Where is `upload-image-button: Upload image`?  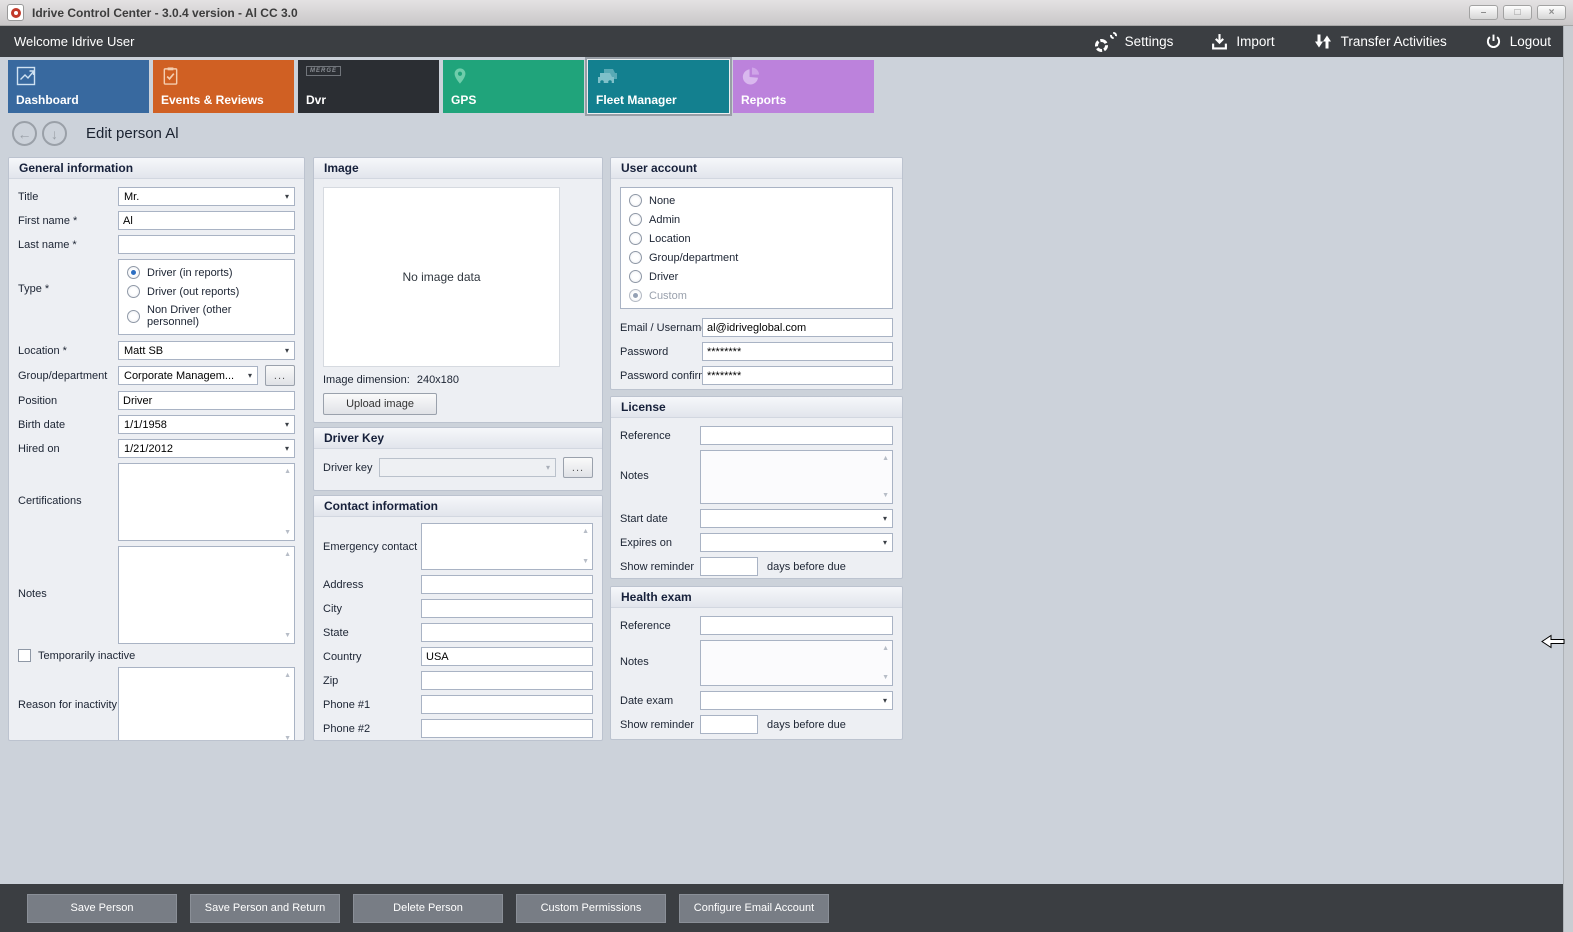 upload-image-button: Upload image is located at coordinates (380, 404).